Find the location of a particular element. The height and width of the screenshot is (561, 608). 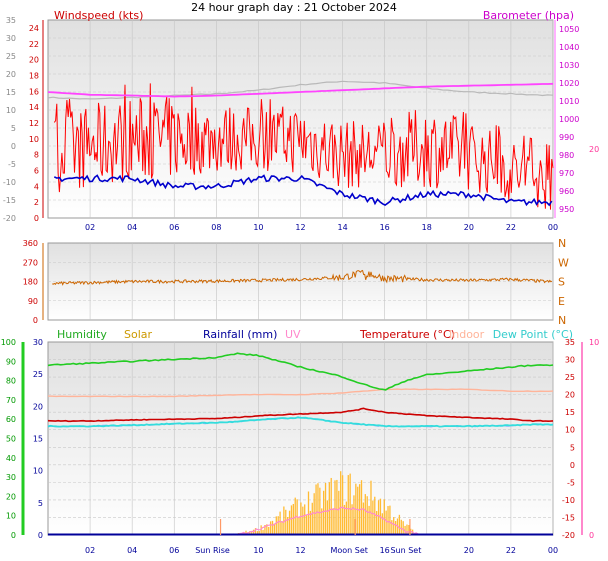

barometer-tick-label: 970 is located at coordinates (566, 173).